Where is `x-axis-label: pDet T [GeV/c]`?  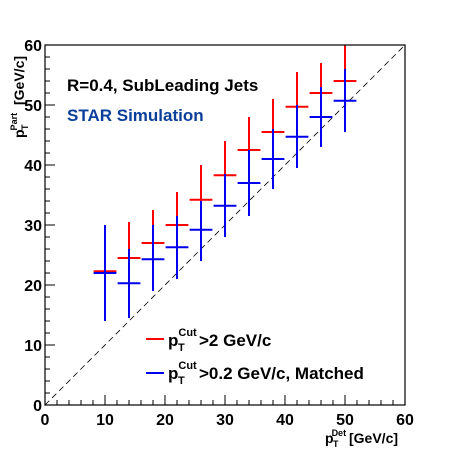
x-axis-label: pDet T [GeV/c] is located at coordinates (361, 438).